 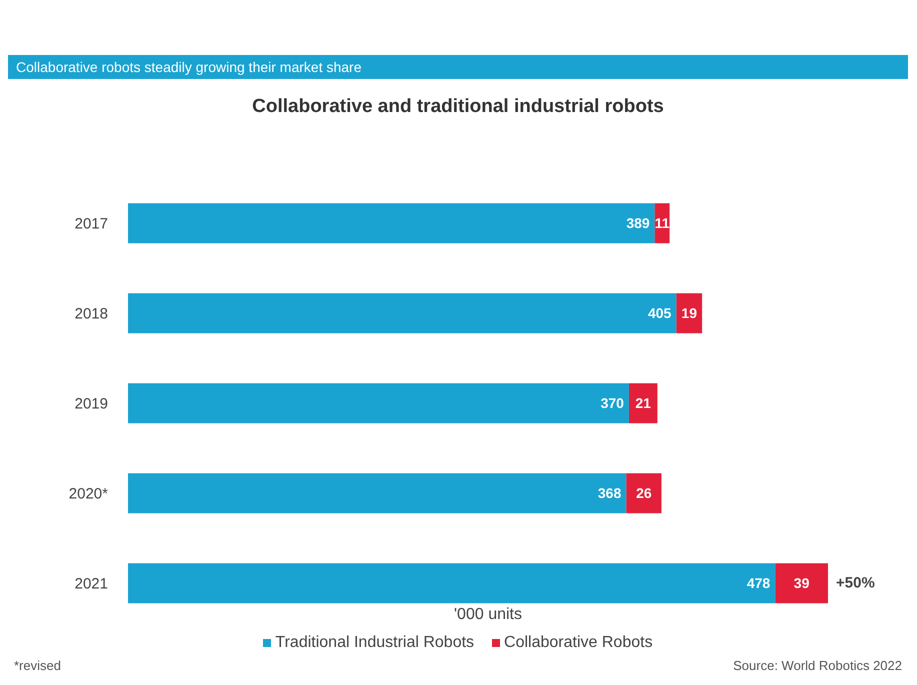 What do you see at coordinates (88, 493) in the screenshot?
I see `y-tick-label: 2020*` at bounding box center [88, 493].